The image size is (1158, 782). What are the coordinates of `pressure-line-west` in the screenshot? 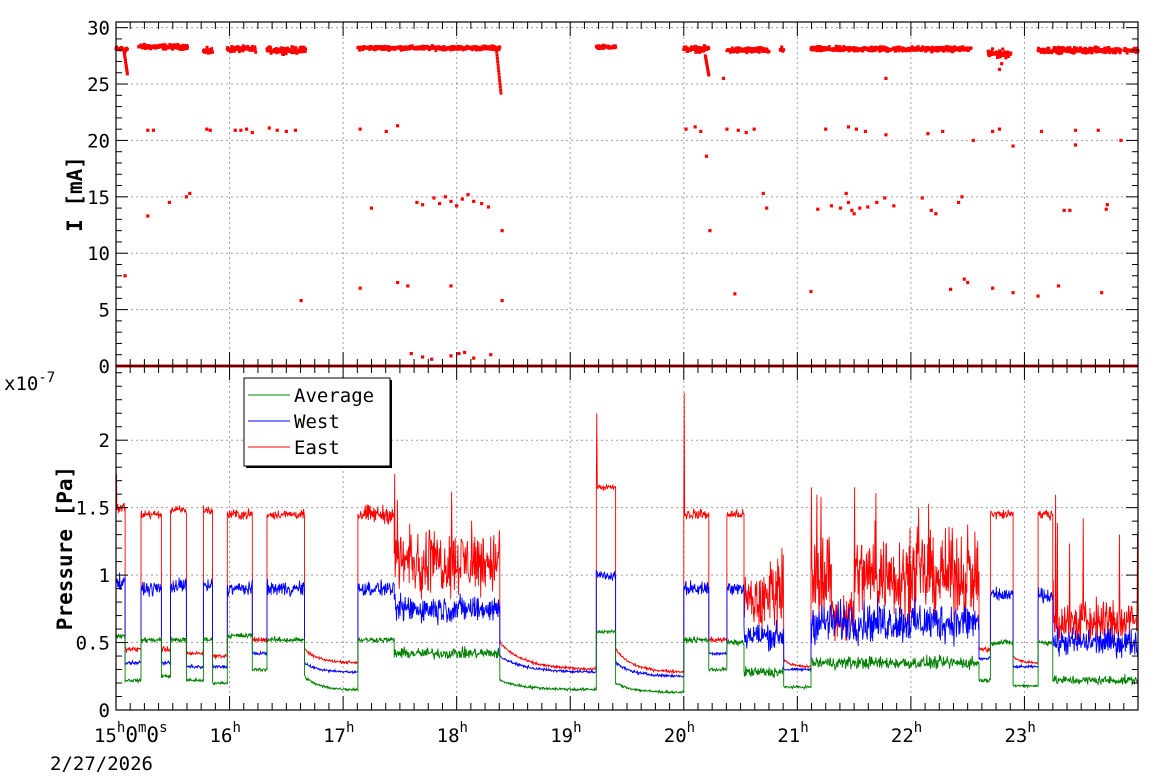 It's located at (627, 624).